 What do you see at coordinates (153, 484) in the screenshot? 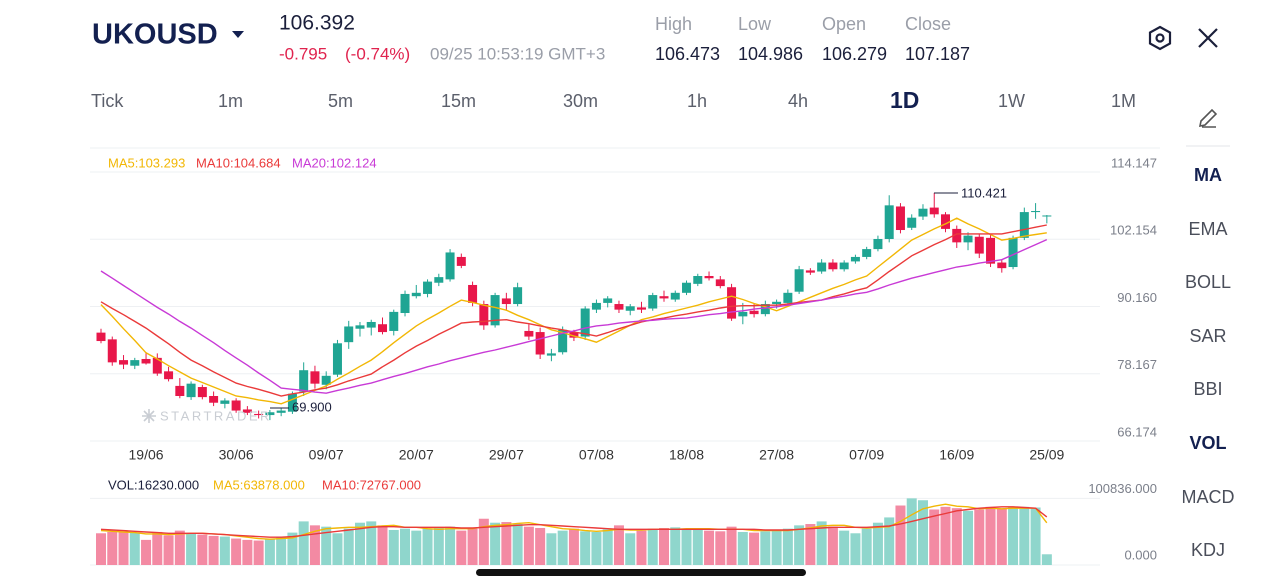
I see `legend-entry: VOL:16230.000` at bounding box center [153, 484].